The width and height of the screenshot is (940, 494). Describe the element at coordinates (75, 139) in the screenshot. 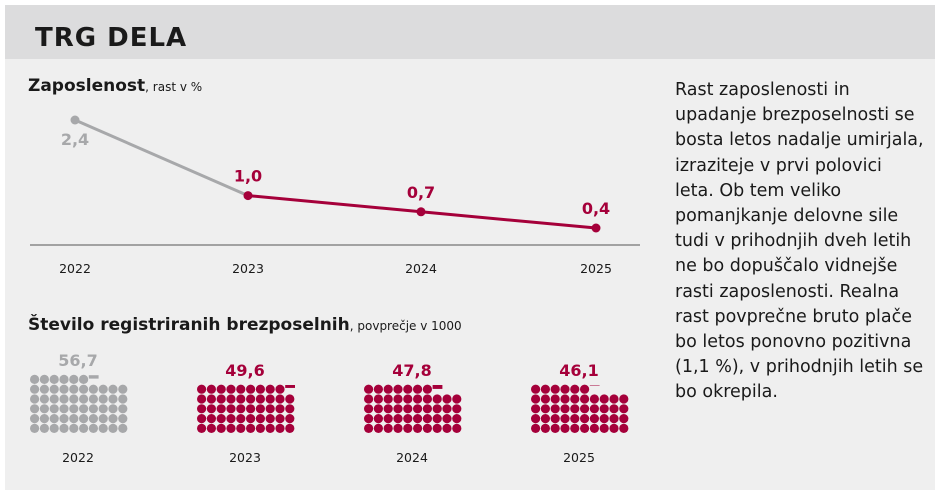

I see `data-label: 2,4` at that location.